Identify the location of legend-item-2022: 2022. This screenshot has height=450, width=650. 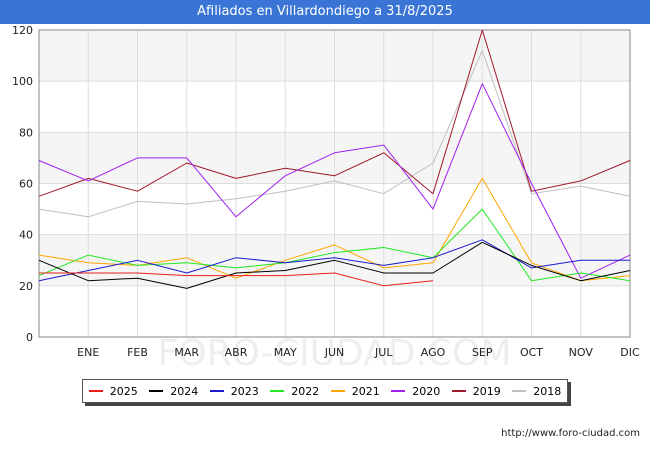
(294, 391).